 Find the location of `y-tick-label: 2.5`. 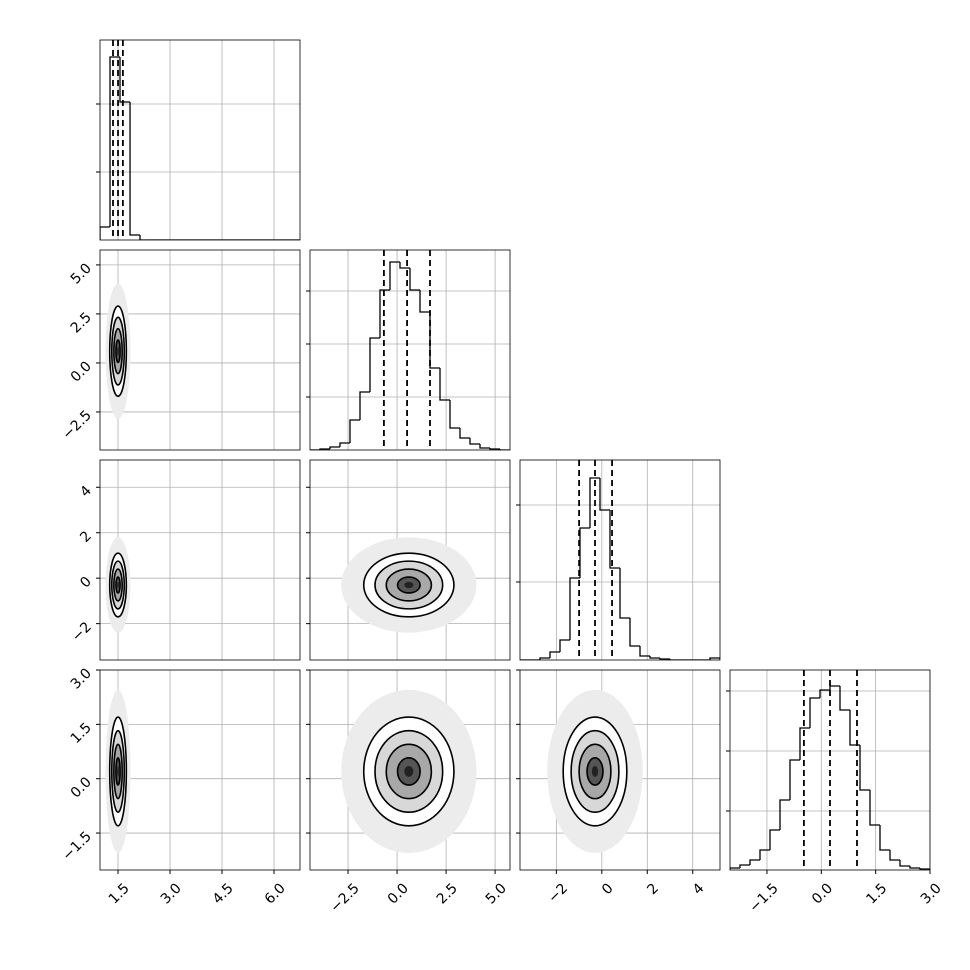

y-tick-label: 2.5 is located at coordinates (81, 322).